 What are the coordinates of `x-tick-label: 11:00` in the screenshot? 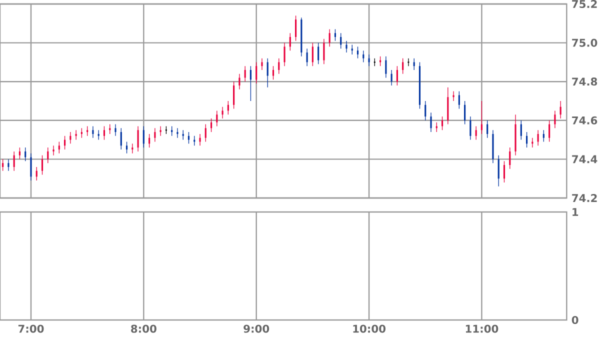 It's located at (482, 328).